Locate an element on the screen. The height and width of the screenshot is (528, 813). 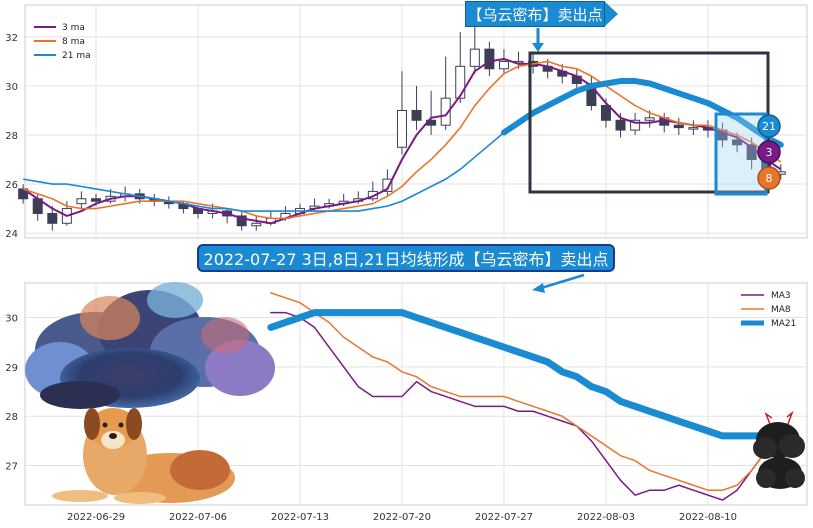
badge-21-label: 21 is located at coordinates (769, 126).